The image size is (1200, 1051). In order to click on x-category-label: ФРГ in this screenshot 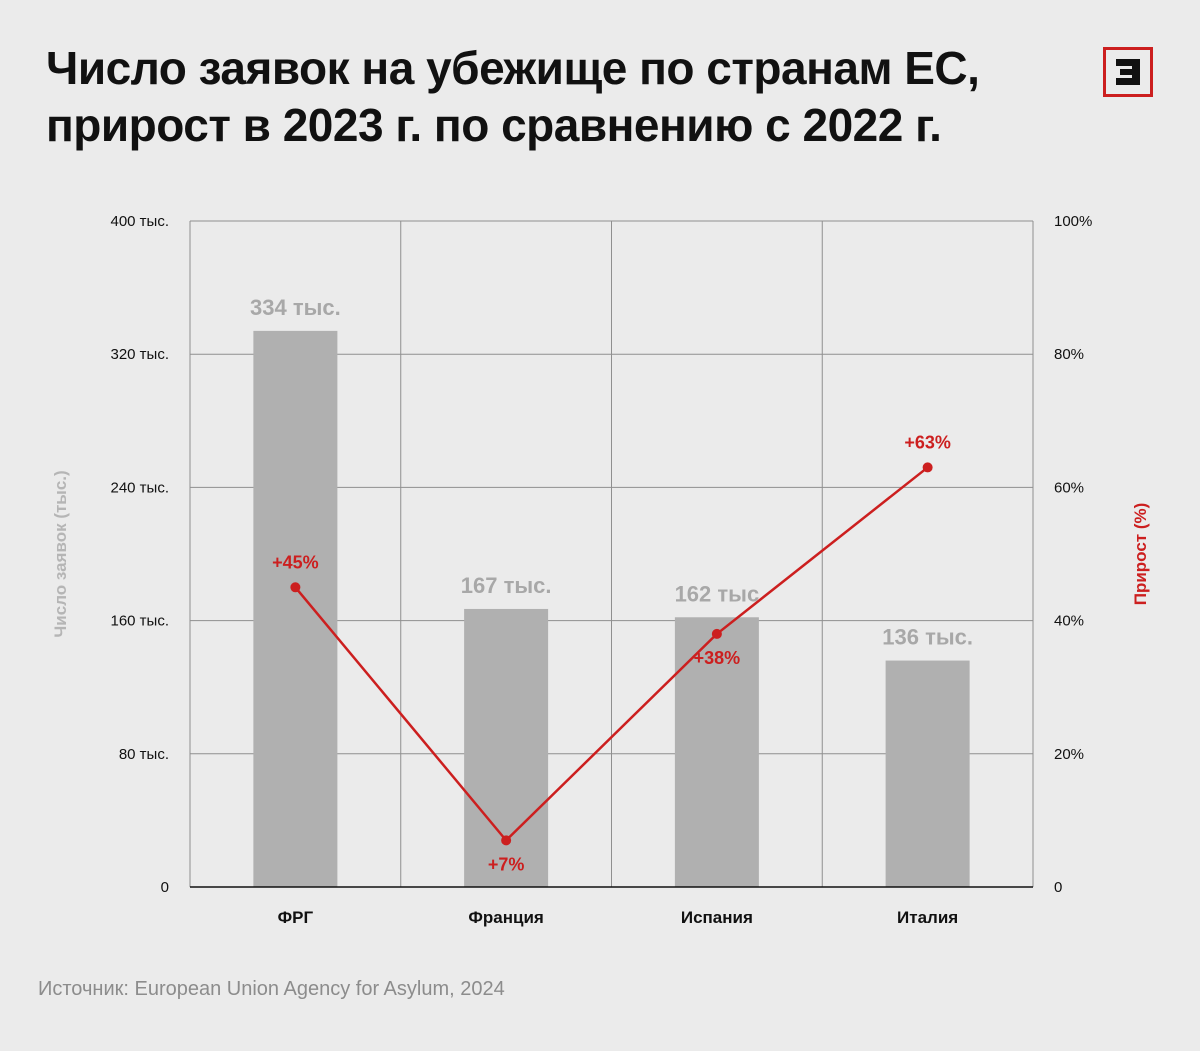, I will do `click(296, 917)`.